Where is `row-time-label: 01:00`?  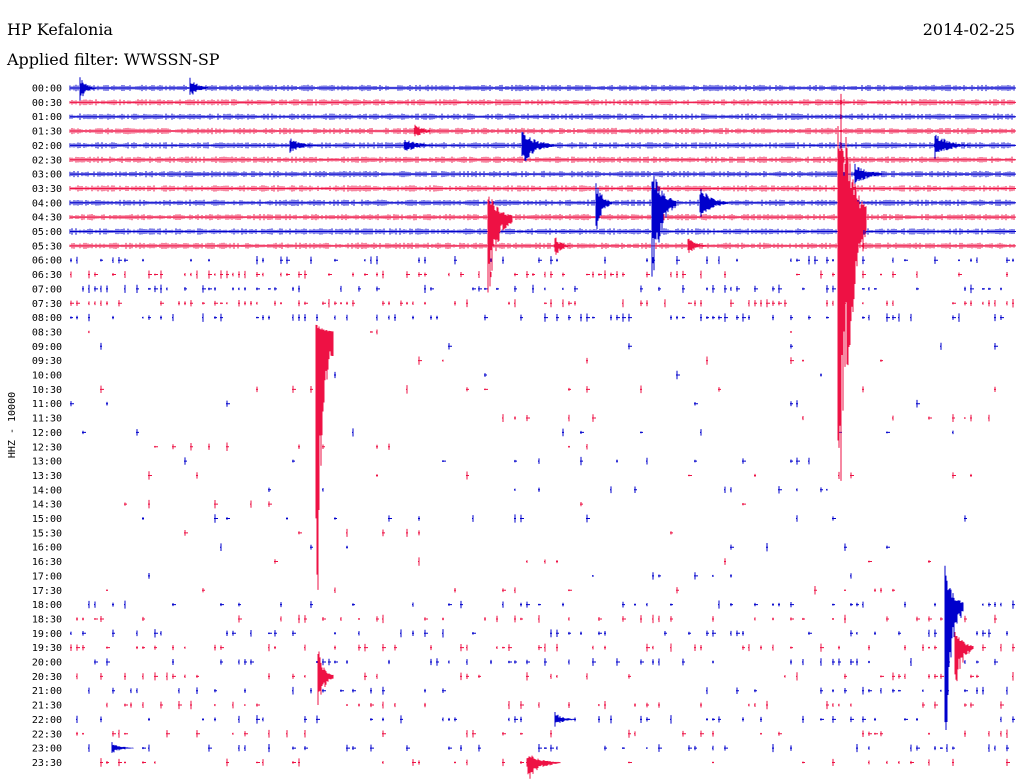 row-time-label: 01:00 is located at coordinates (47, 117).